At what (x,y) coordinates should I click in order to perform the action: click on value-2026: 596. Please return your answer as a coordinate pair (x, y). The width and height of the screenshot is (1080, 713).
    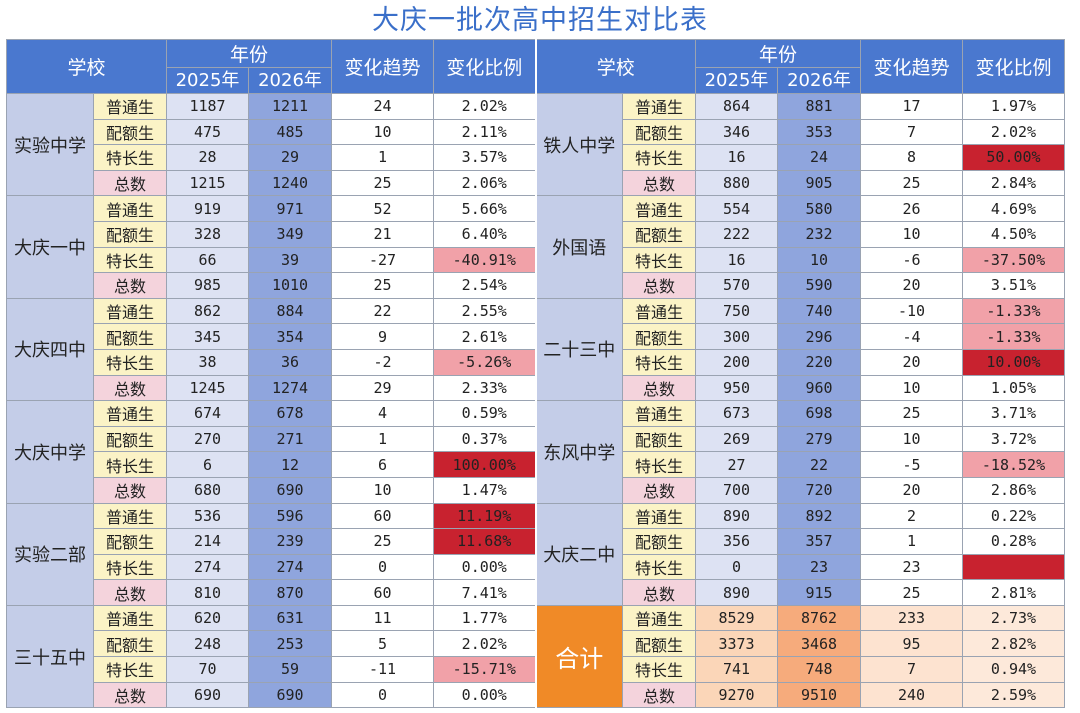
    Looking at the image, I should click on (290, 516).